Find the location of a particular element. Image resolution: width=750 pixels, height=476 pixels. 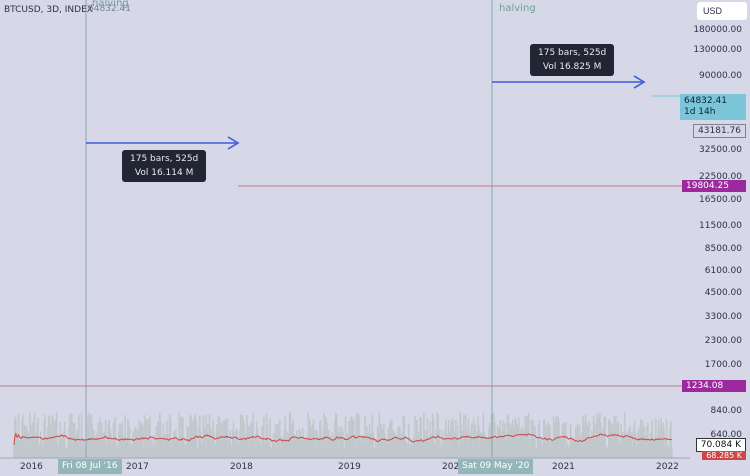

level-2016-price-label: 1234.08 is located at coordinates (714, 386).